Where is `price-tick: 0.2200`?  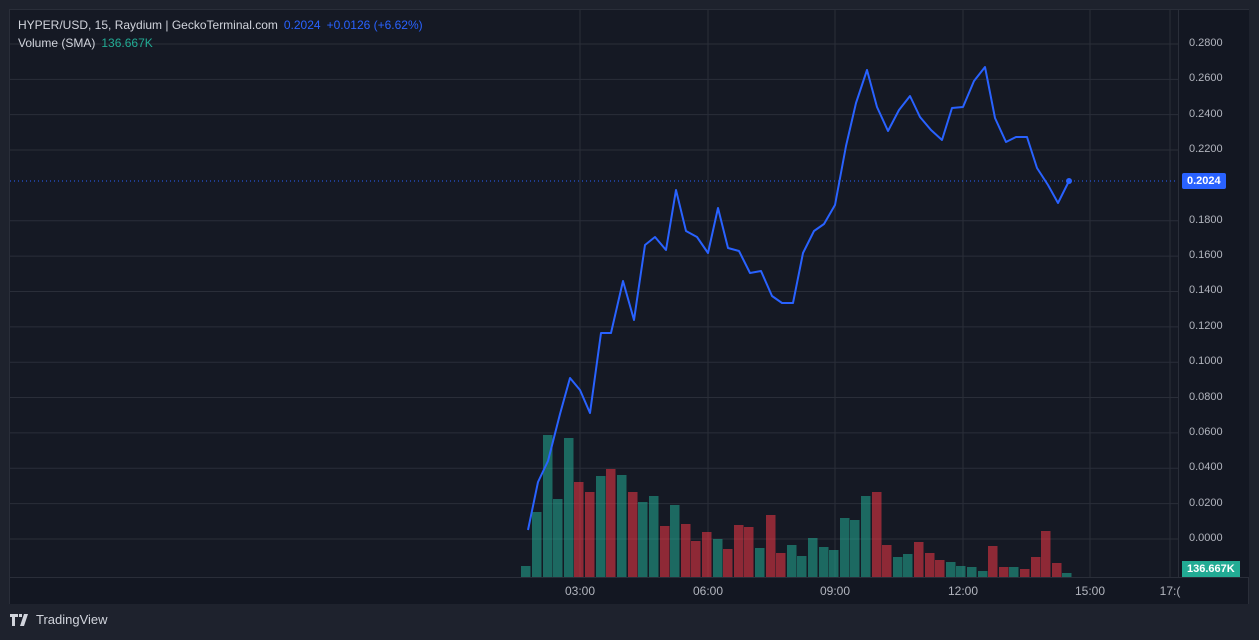
price-tick: 0.2200 is located at coordinates (1206, 149).